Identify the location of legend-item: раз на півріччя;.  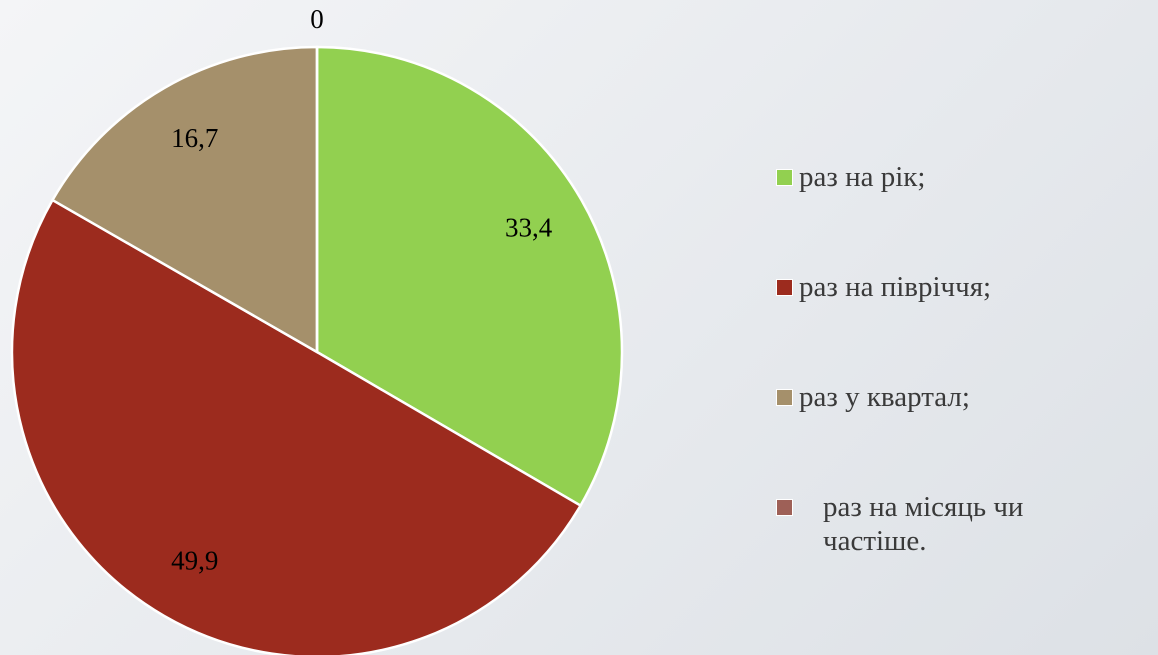
(966, 325).